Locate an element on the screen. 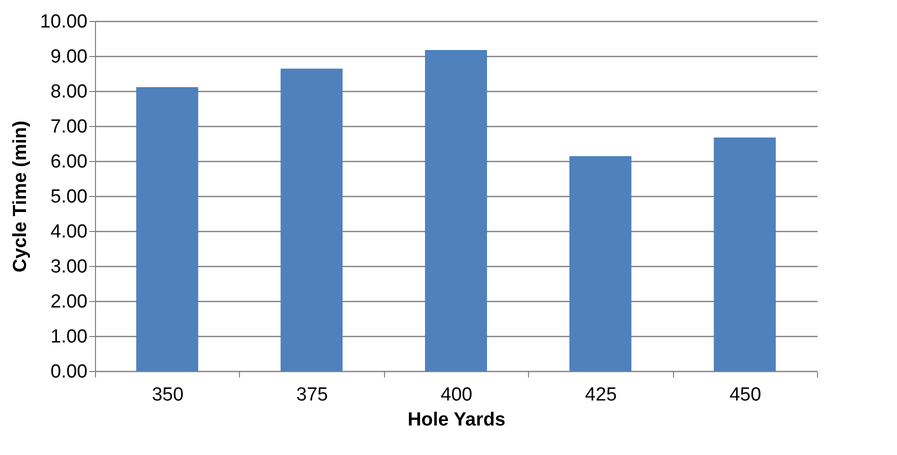  y-tick-label: 4.00 is located at coordinates (69, 232).